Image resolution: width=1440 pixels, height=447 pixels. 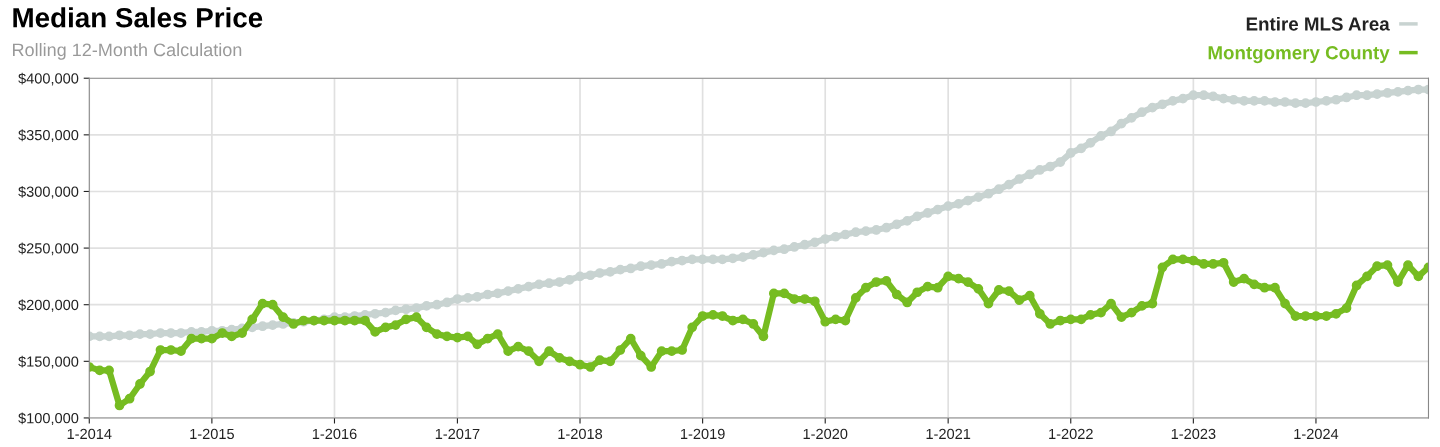 What do you see at coordinates (1318, 23) in the screenshot?
I see `legend-label: Entire MLS Area` at bounding box center [1318, 23].